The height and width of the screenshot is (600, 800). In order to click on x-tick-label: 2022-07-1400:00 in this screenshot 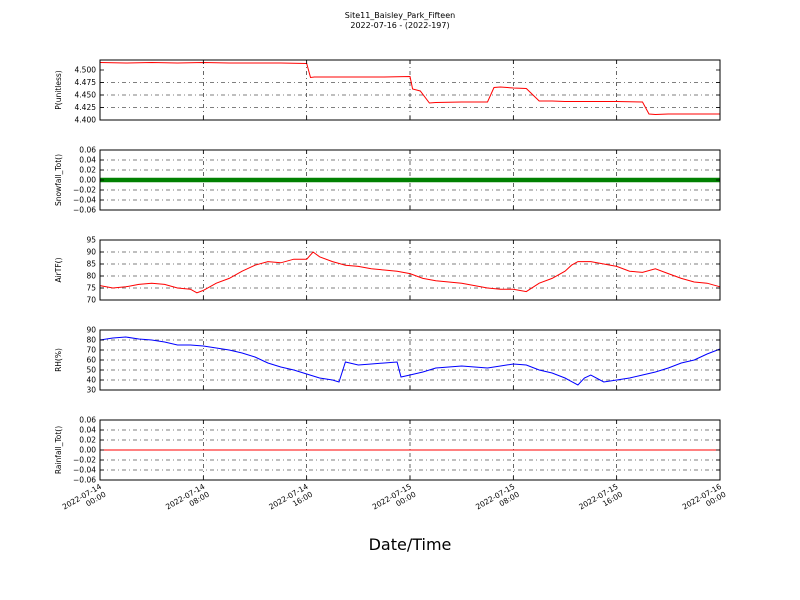, I will do `click(84, 500)`.